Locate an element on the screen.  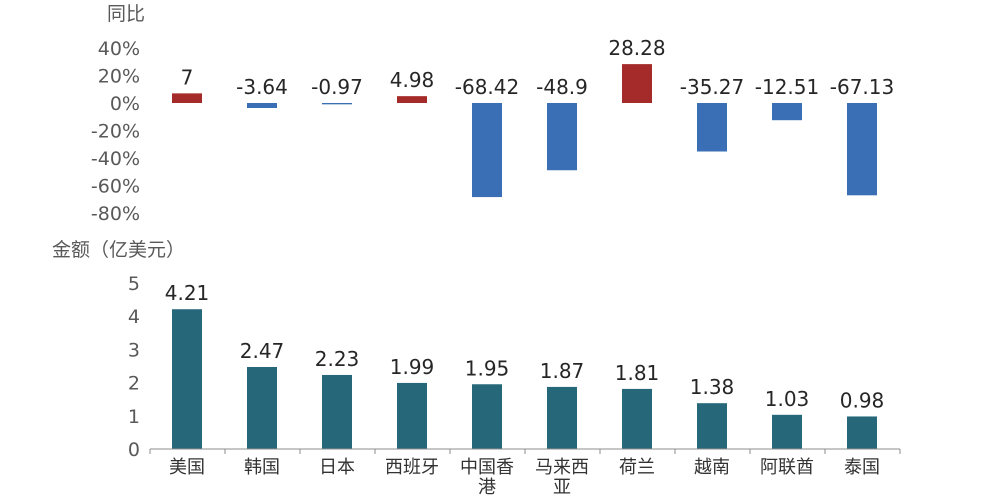
amount-value-label: 2.23 is located at coordinates (337, 359).